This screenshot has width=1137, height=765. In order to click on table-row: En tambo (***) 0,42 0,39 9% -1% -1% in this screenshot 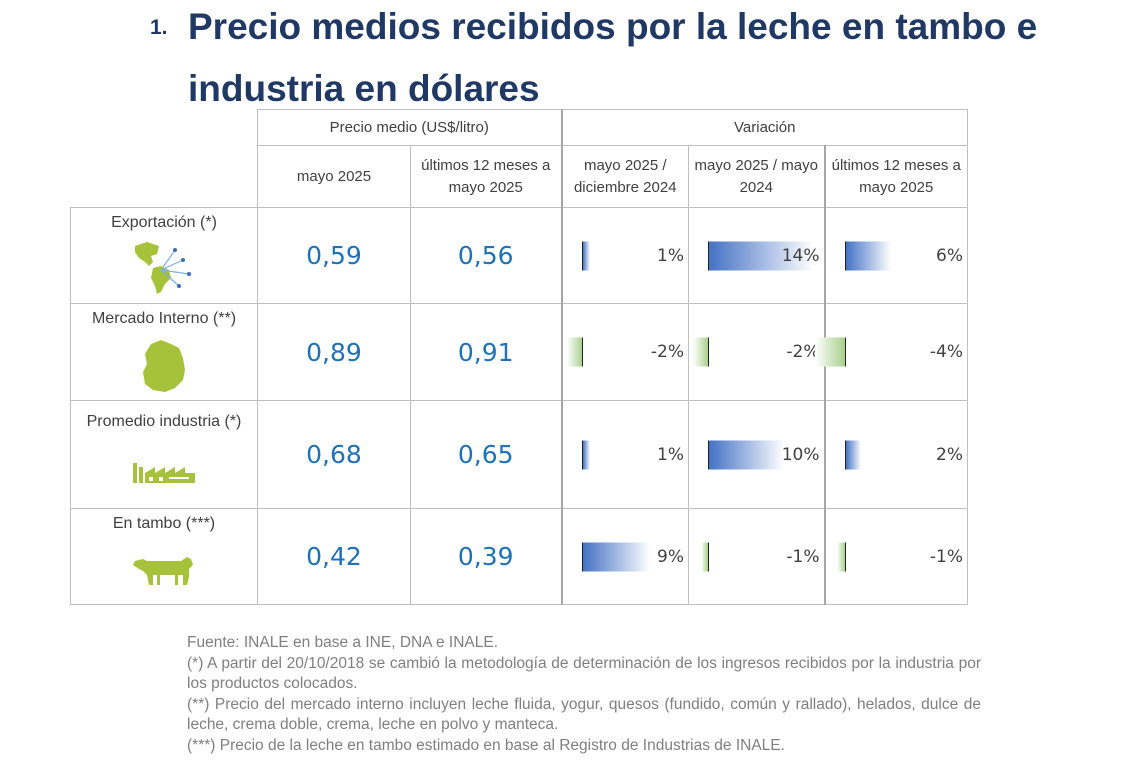, I will do `click(519, 556)`.